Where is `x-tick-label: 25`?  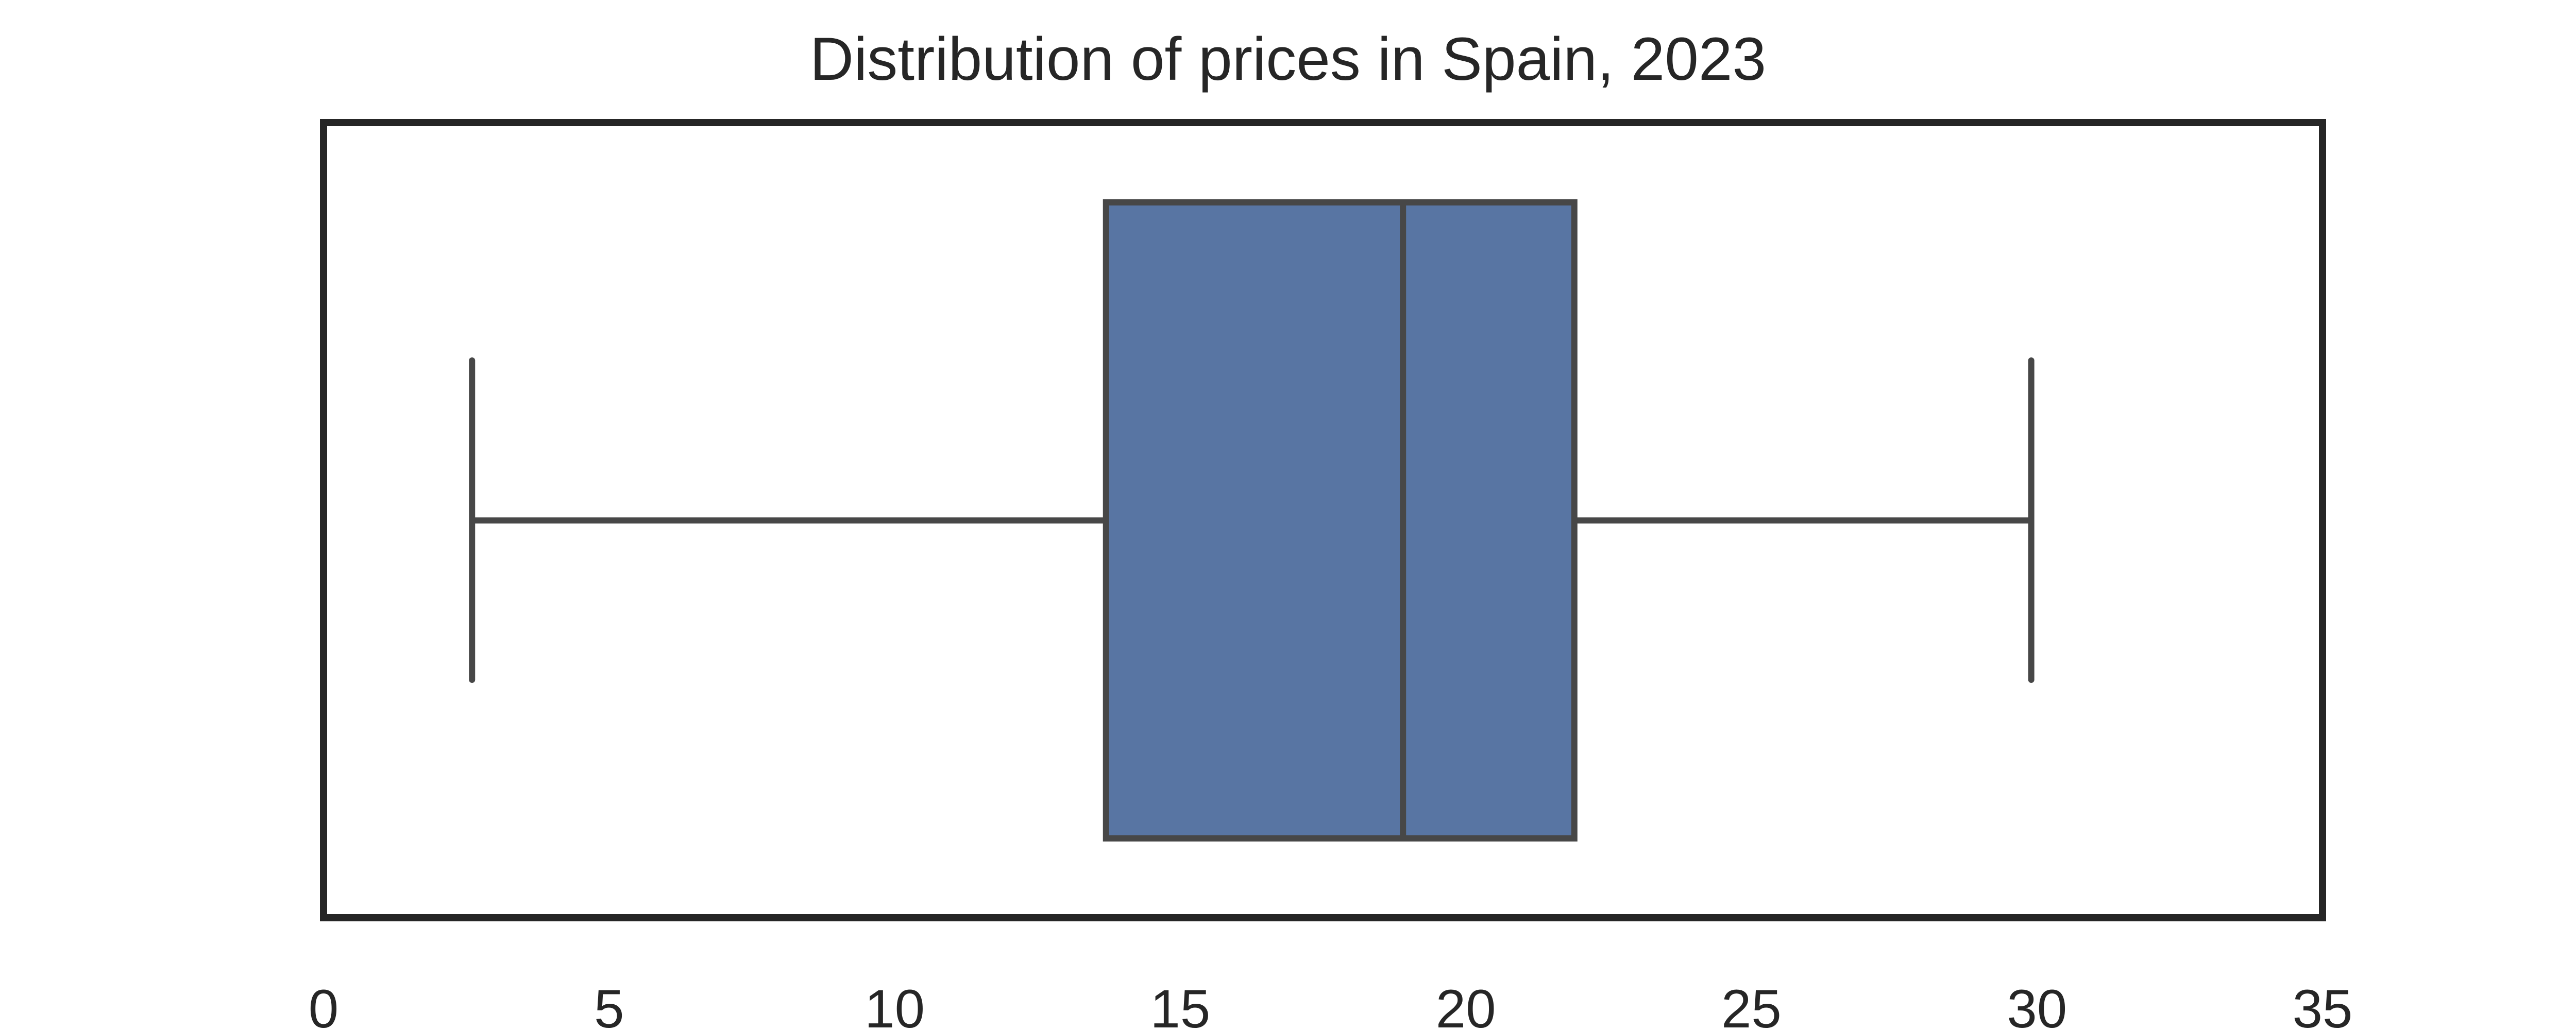 x-tick-label: 25 is located at coordinates (1751, 1005).